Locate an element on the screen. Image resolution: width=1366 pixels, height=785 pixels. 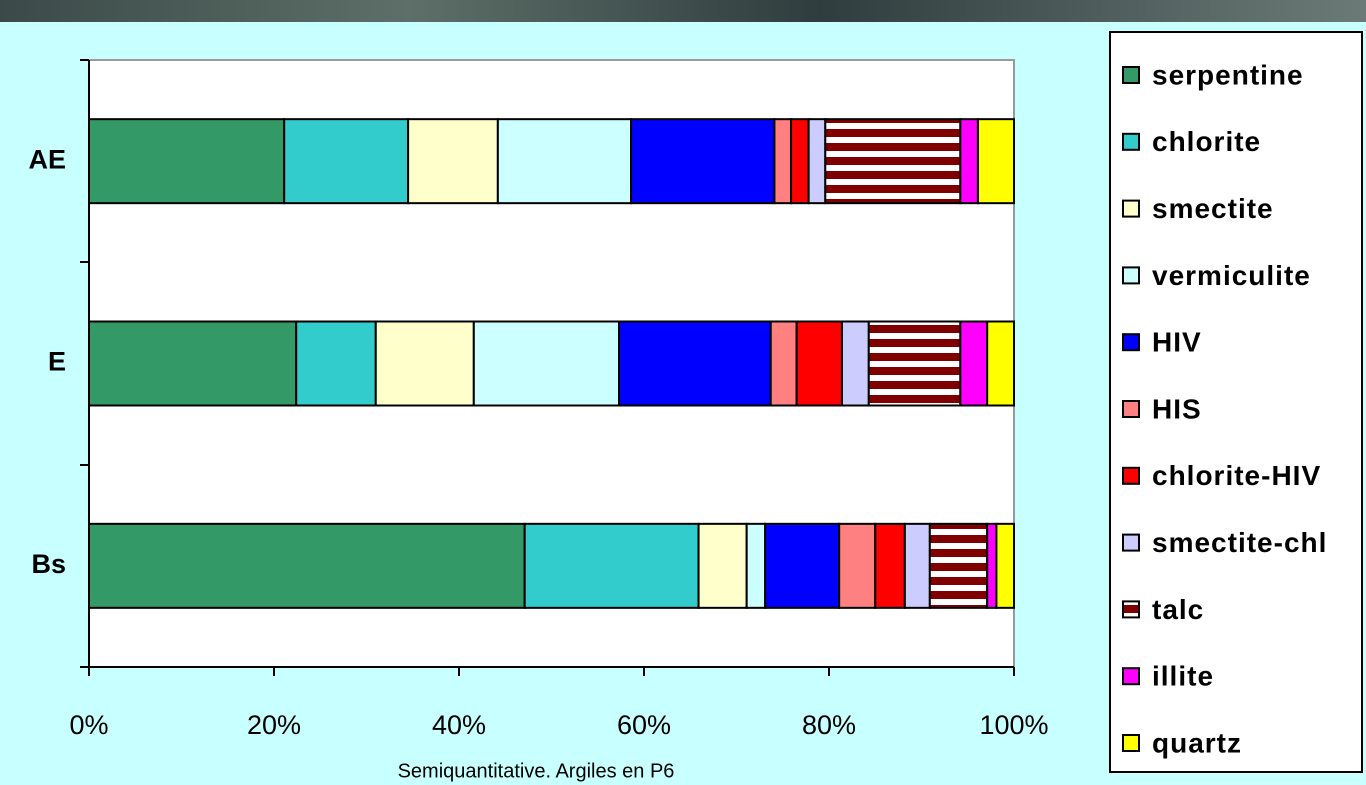
legend-label: chlorite is located at coordinates (1206, 141).